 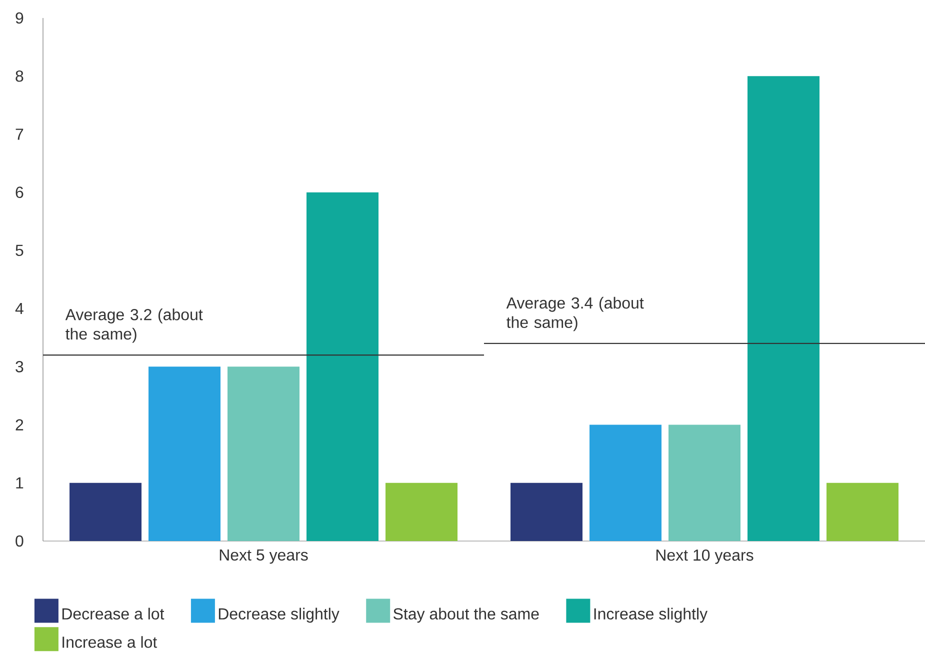 I want to click on y-tick-label: 3, so click(x=20, y=366).